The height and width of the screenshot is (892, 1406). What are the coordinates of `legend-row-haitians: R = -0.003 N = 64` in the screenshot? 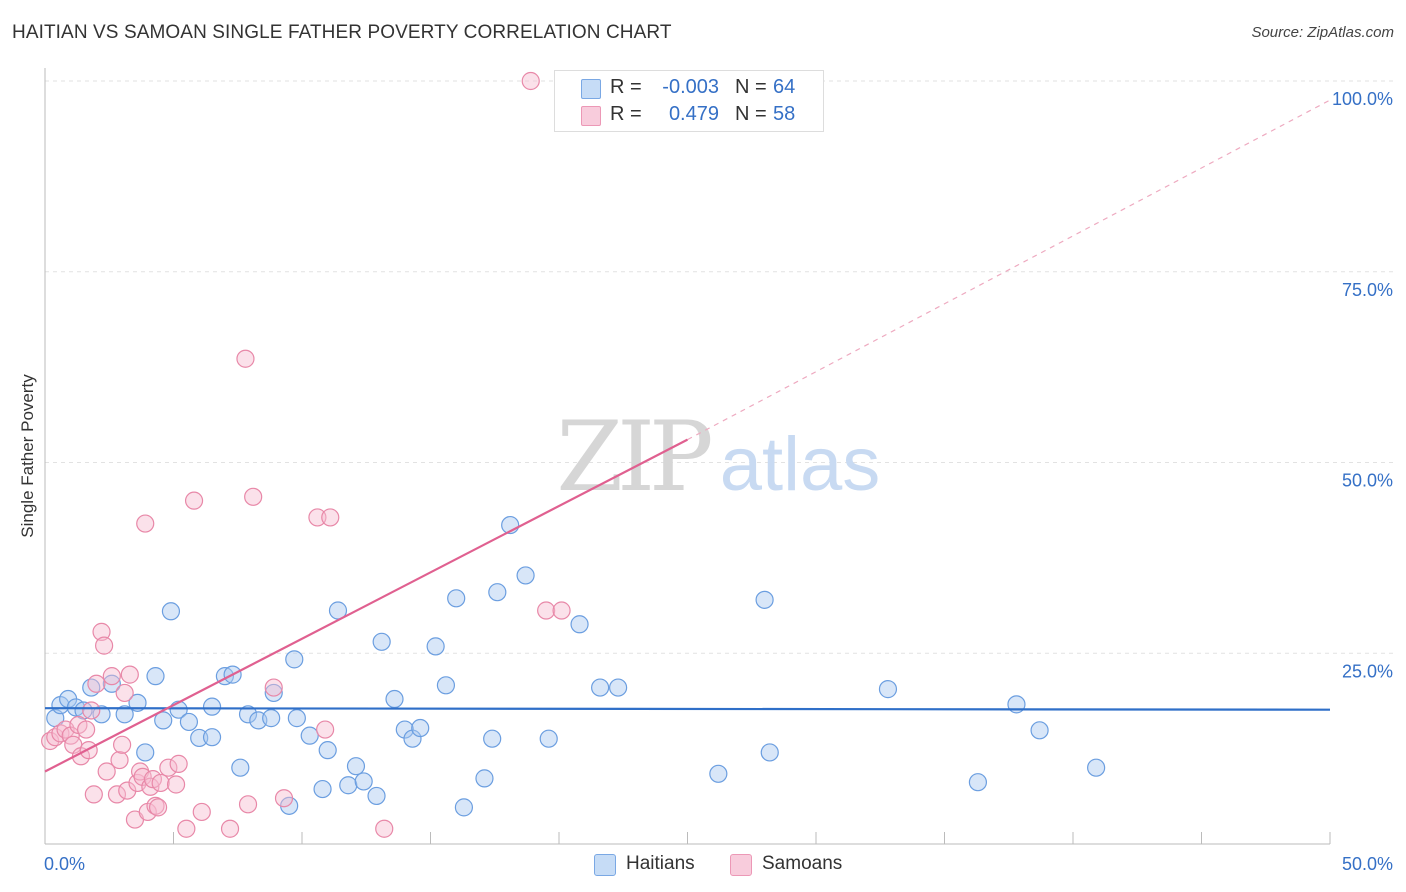 It's located at (689, 87).